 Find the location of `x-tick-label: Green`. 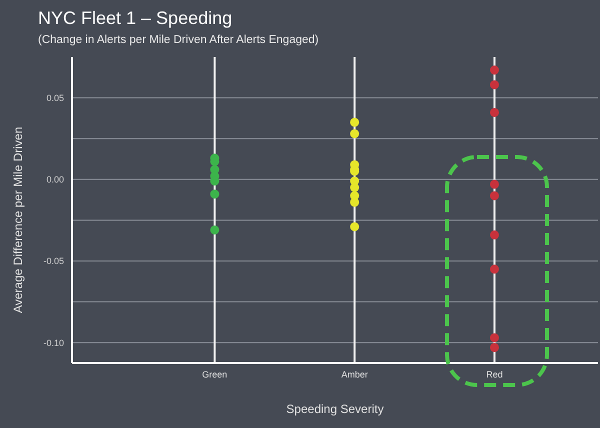

x-tick-label: Green is located at coordinates (215, 374).